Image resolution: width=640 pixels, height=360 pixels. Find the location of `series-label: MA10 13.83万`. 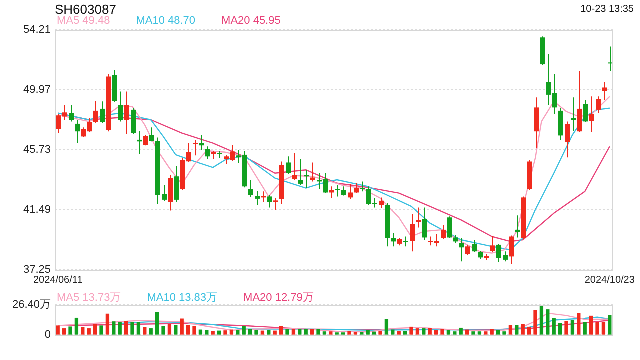

series-label: MA10 13.83万 is located at coordinates (182, 298).